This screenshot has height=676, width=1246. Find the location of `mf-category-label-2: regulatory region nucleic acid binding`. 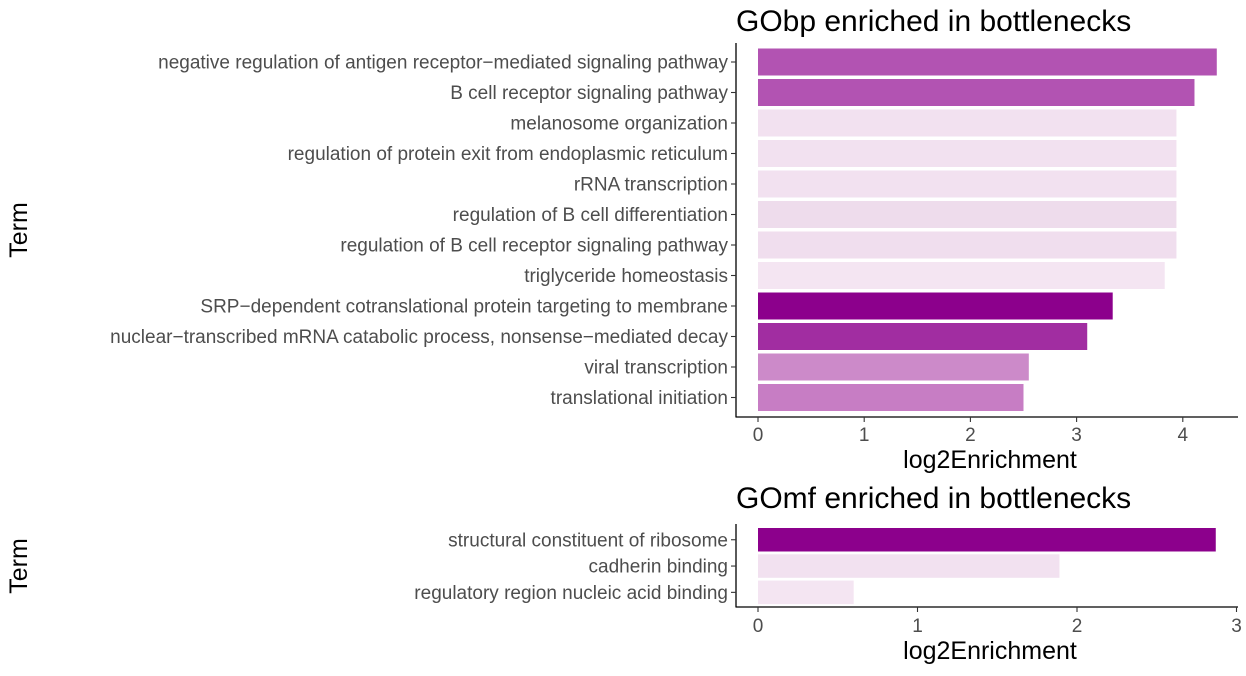

mf-category-label-2: regulatory region nucleic acid binding is located at coordinates (571, 593).